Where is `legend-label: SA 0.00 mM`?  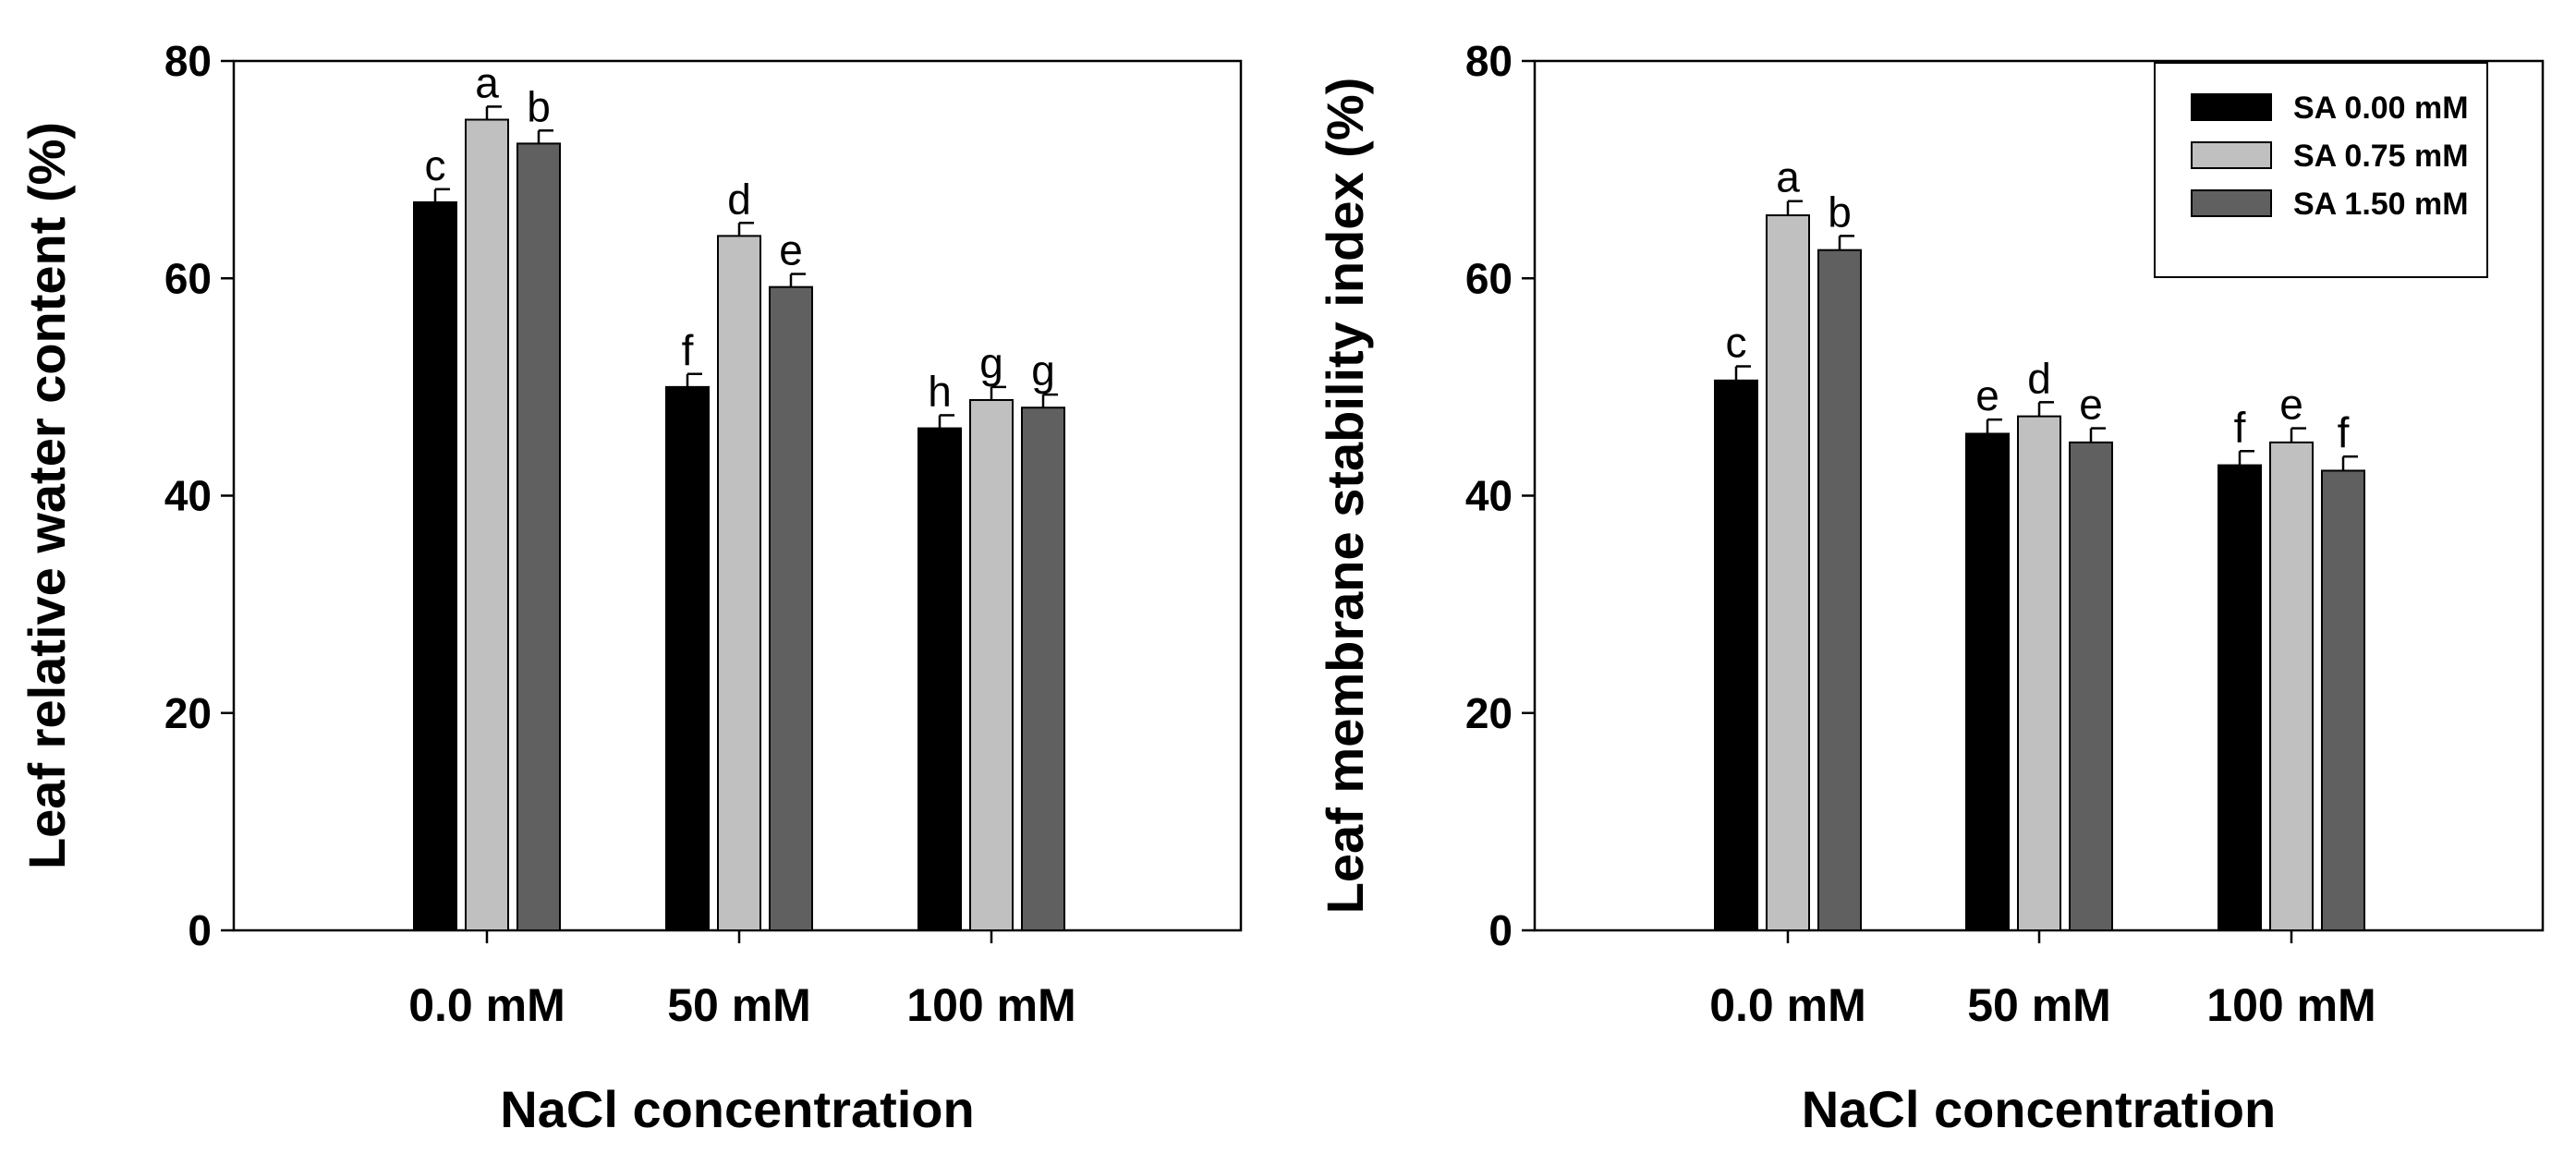
legend-label: SA 0.00 mM is located at coordinates (2381, 108).